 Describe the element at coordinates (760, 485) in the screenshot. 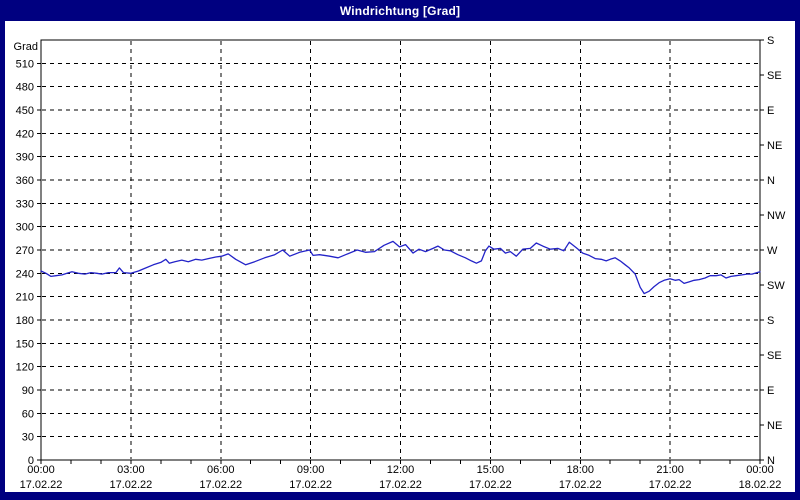

I see `x-tick-date-label: 18.02.22` at that location.